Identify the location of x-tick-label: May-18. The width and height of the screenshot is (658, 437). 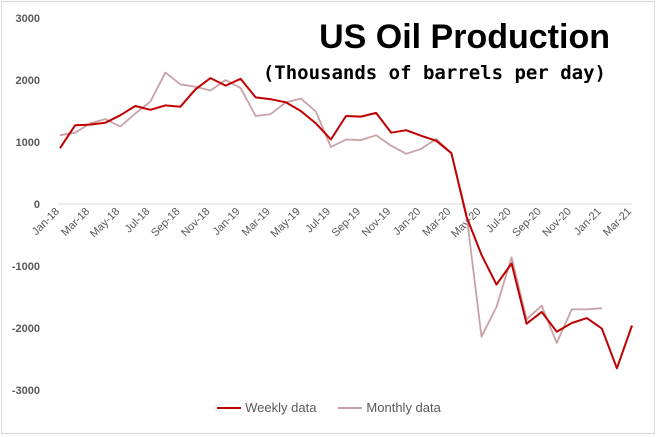
(105, 223).